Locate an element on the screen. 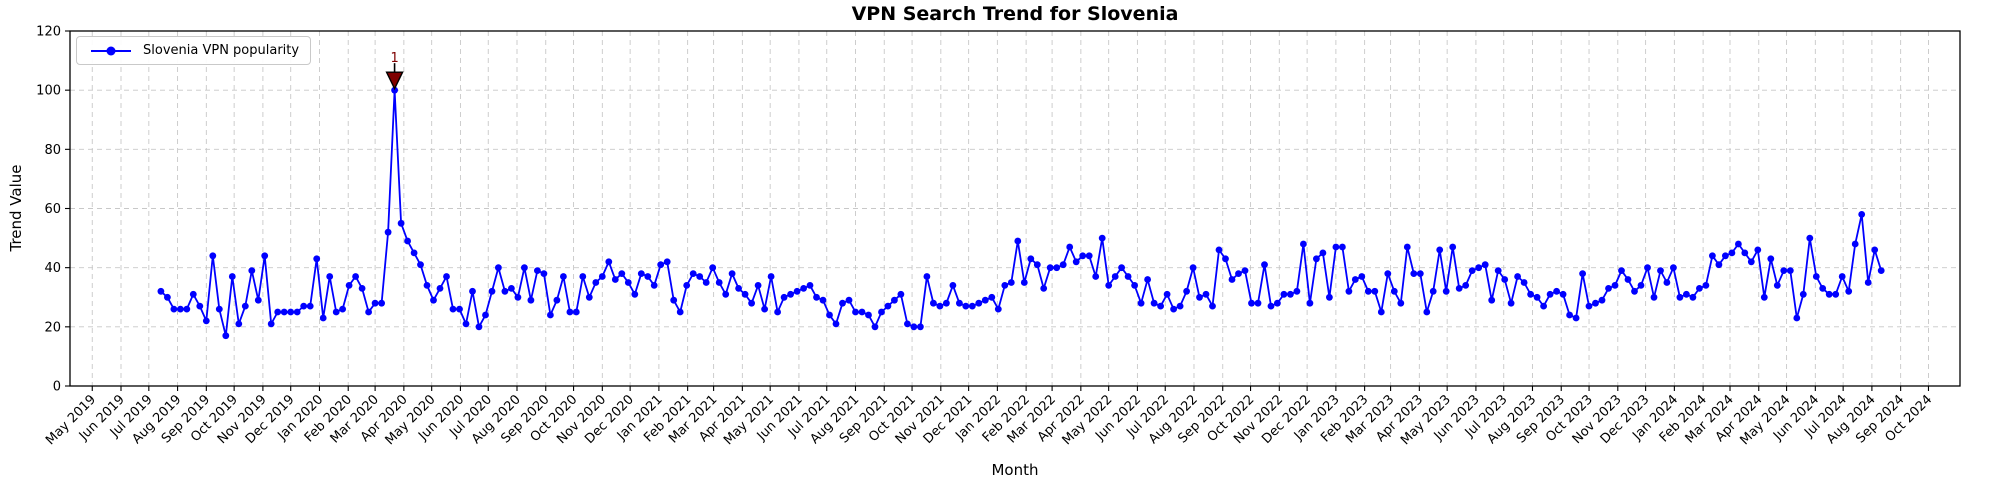 The image size is (1990, 490). y-axis-label: Trend Value is located at coordinates (16, 208).